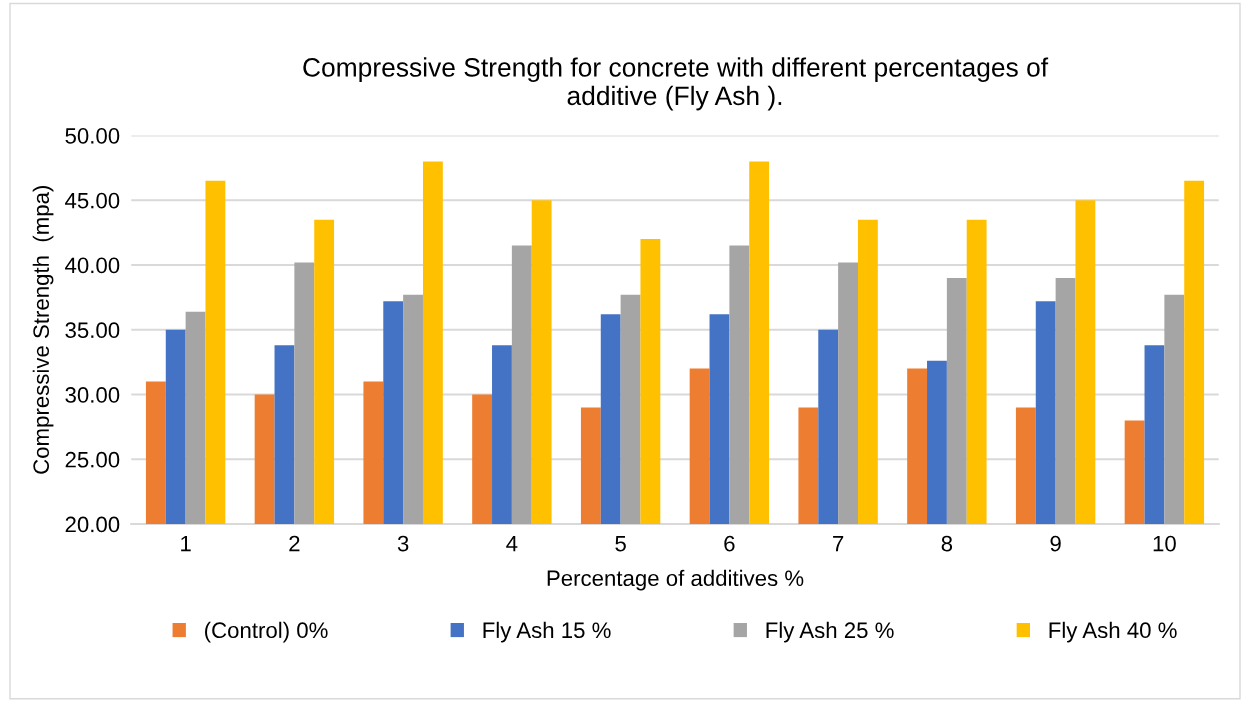  Describe the element at coordinates (92, 524) in the screenshot. I see `y-tick-label: 20.00` at that location.